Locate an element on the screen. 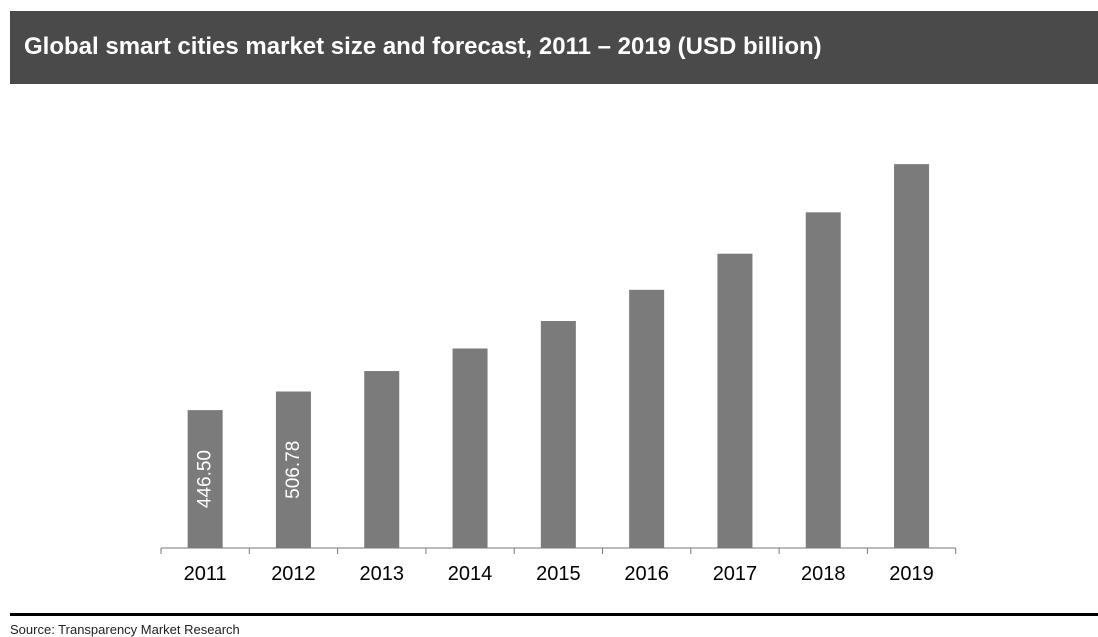 The image size is (1098, 637). x-tick-label-2014: 2014 is located at coordinates (470, 574).